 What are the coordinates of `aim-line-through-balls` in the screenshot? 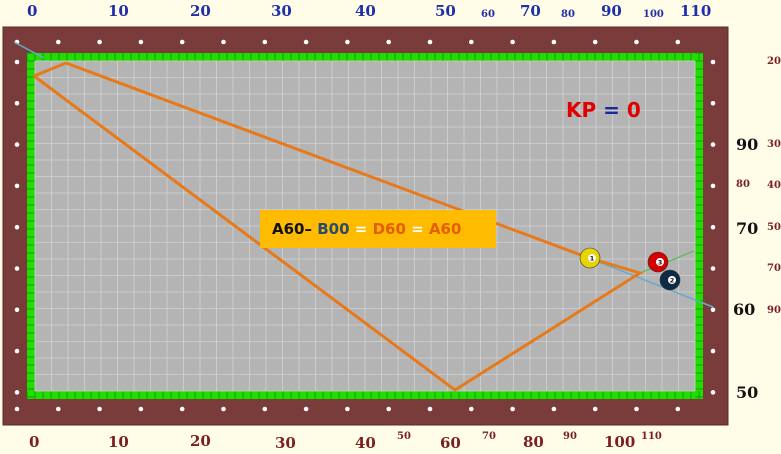 It's located at (651, 282).